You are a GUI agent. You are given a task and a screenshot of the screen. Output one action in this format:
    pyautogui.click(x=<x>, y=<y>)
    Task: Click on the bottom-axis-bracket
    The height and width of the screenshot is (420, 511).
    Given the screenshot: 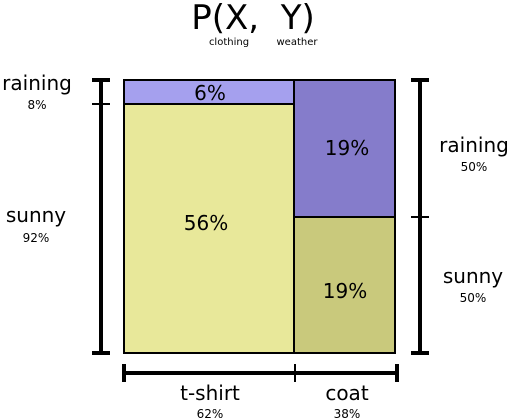 What is the action you would take?
    pyautogui.click(x=260, y=373)
    